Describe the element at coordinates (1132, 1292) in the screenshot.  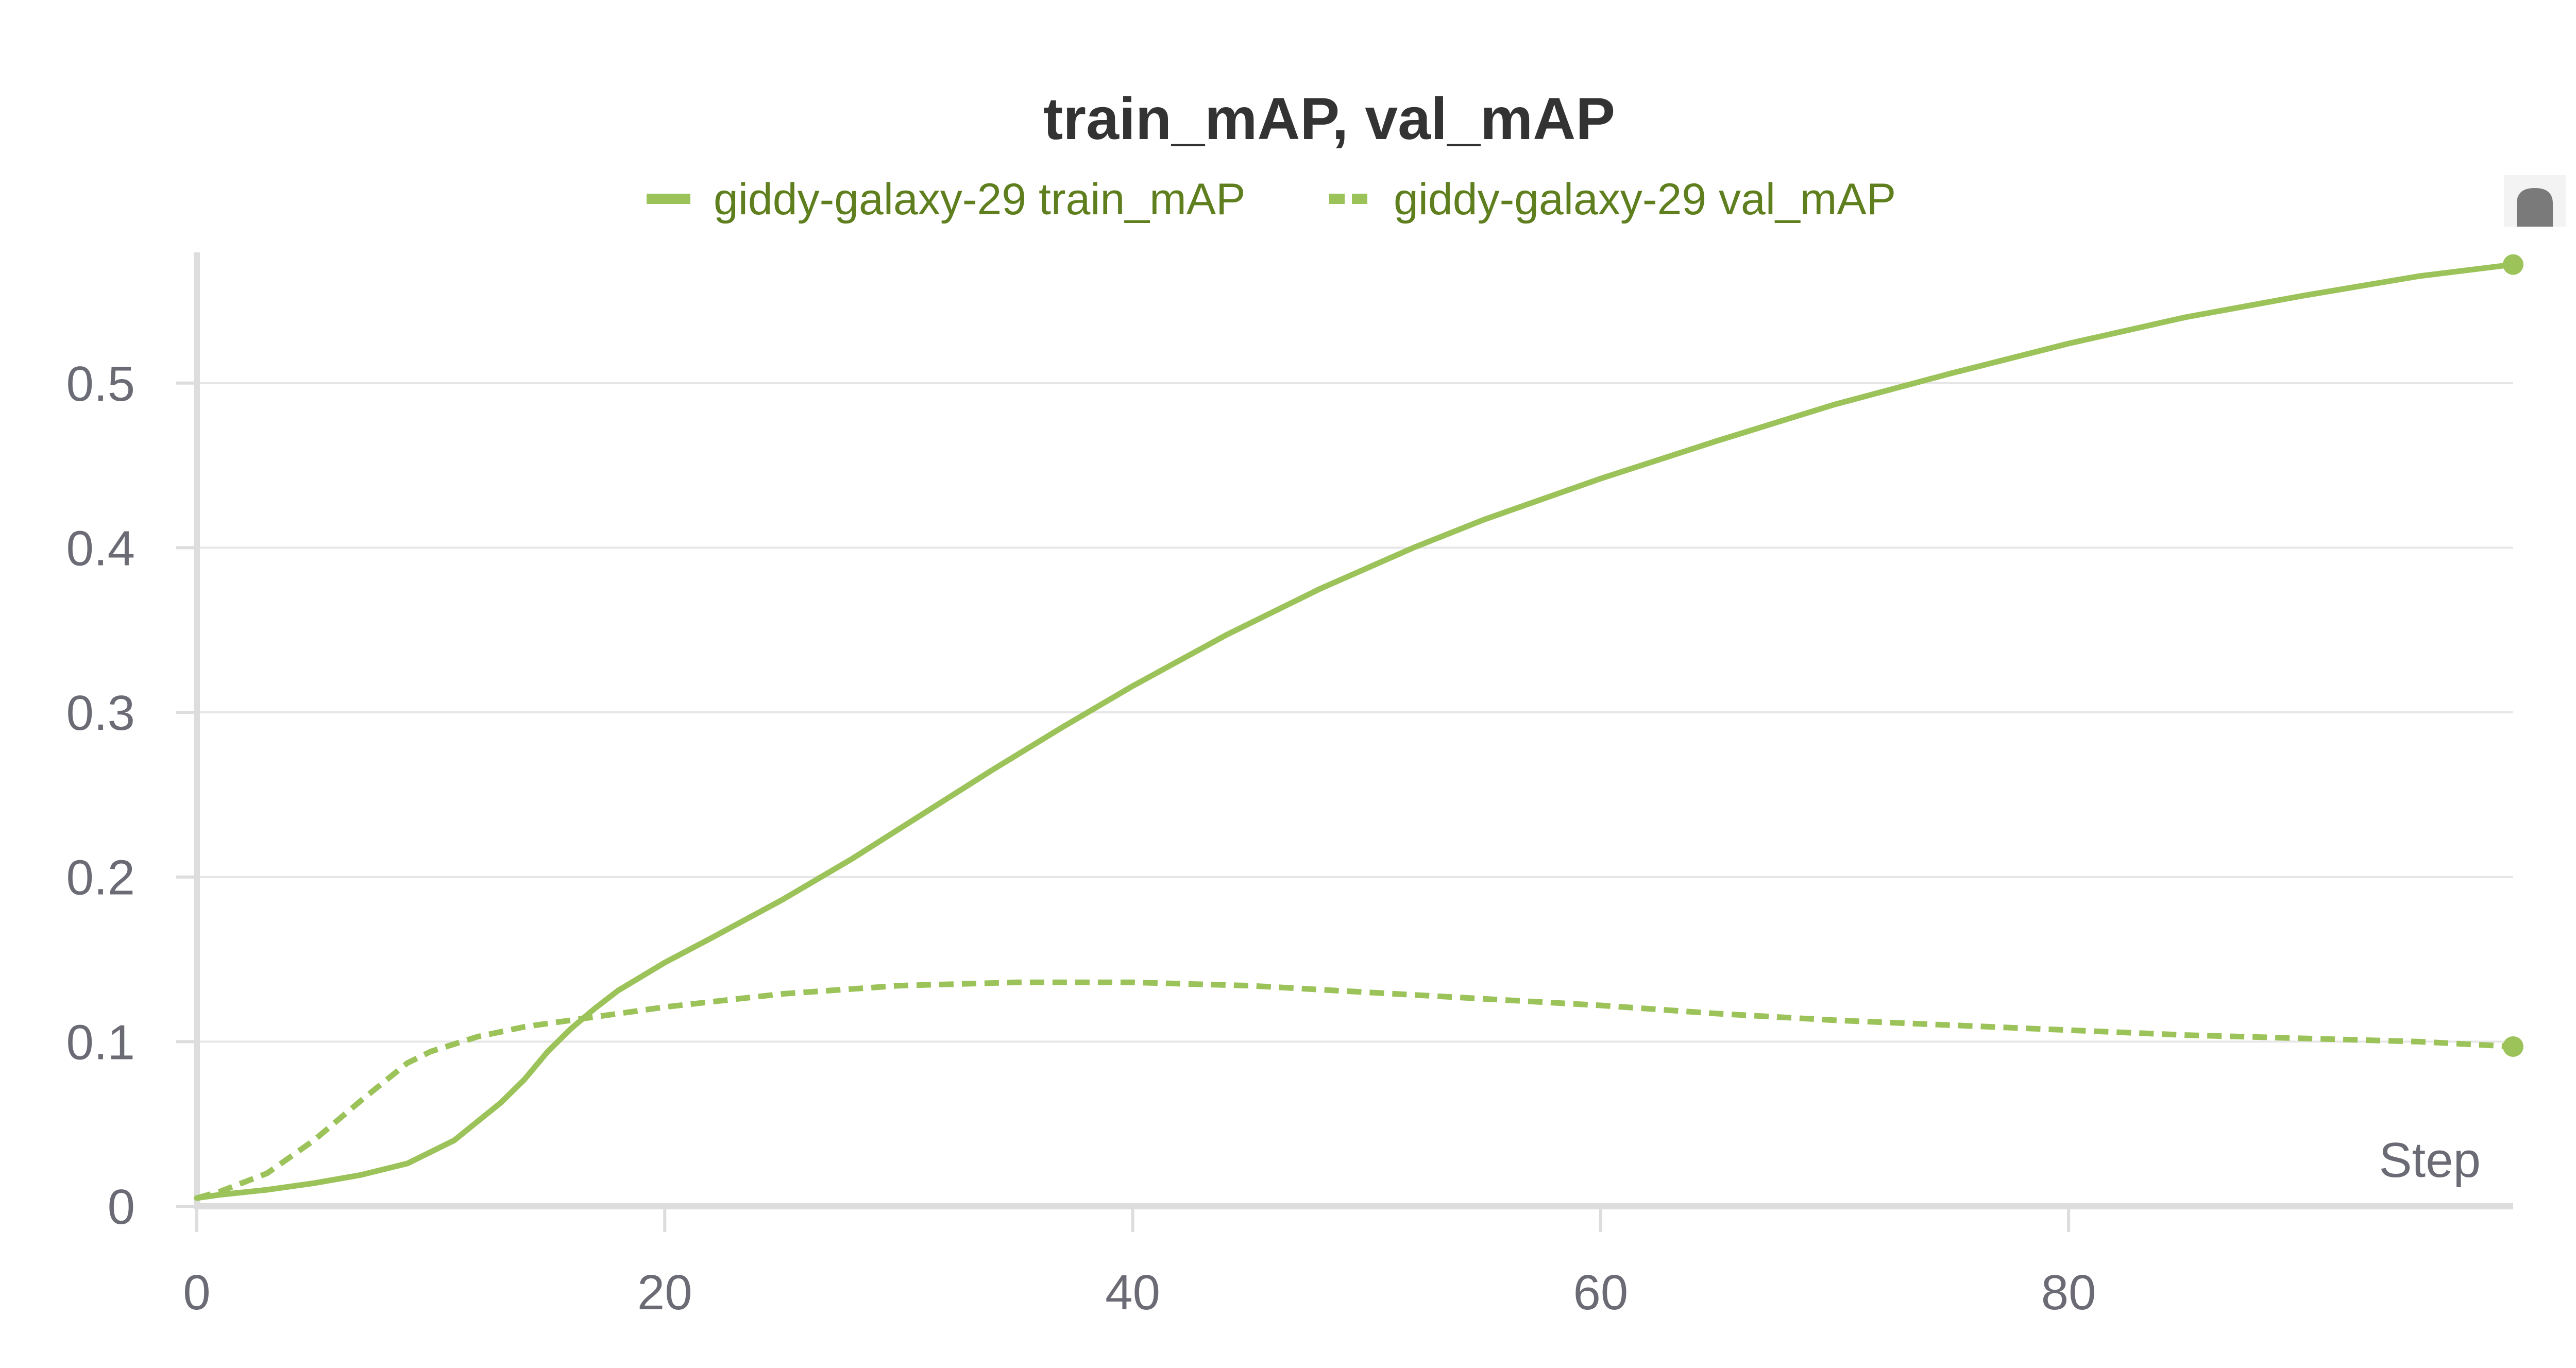
I see `x-tick-label: 40` at that location.